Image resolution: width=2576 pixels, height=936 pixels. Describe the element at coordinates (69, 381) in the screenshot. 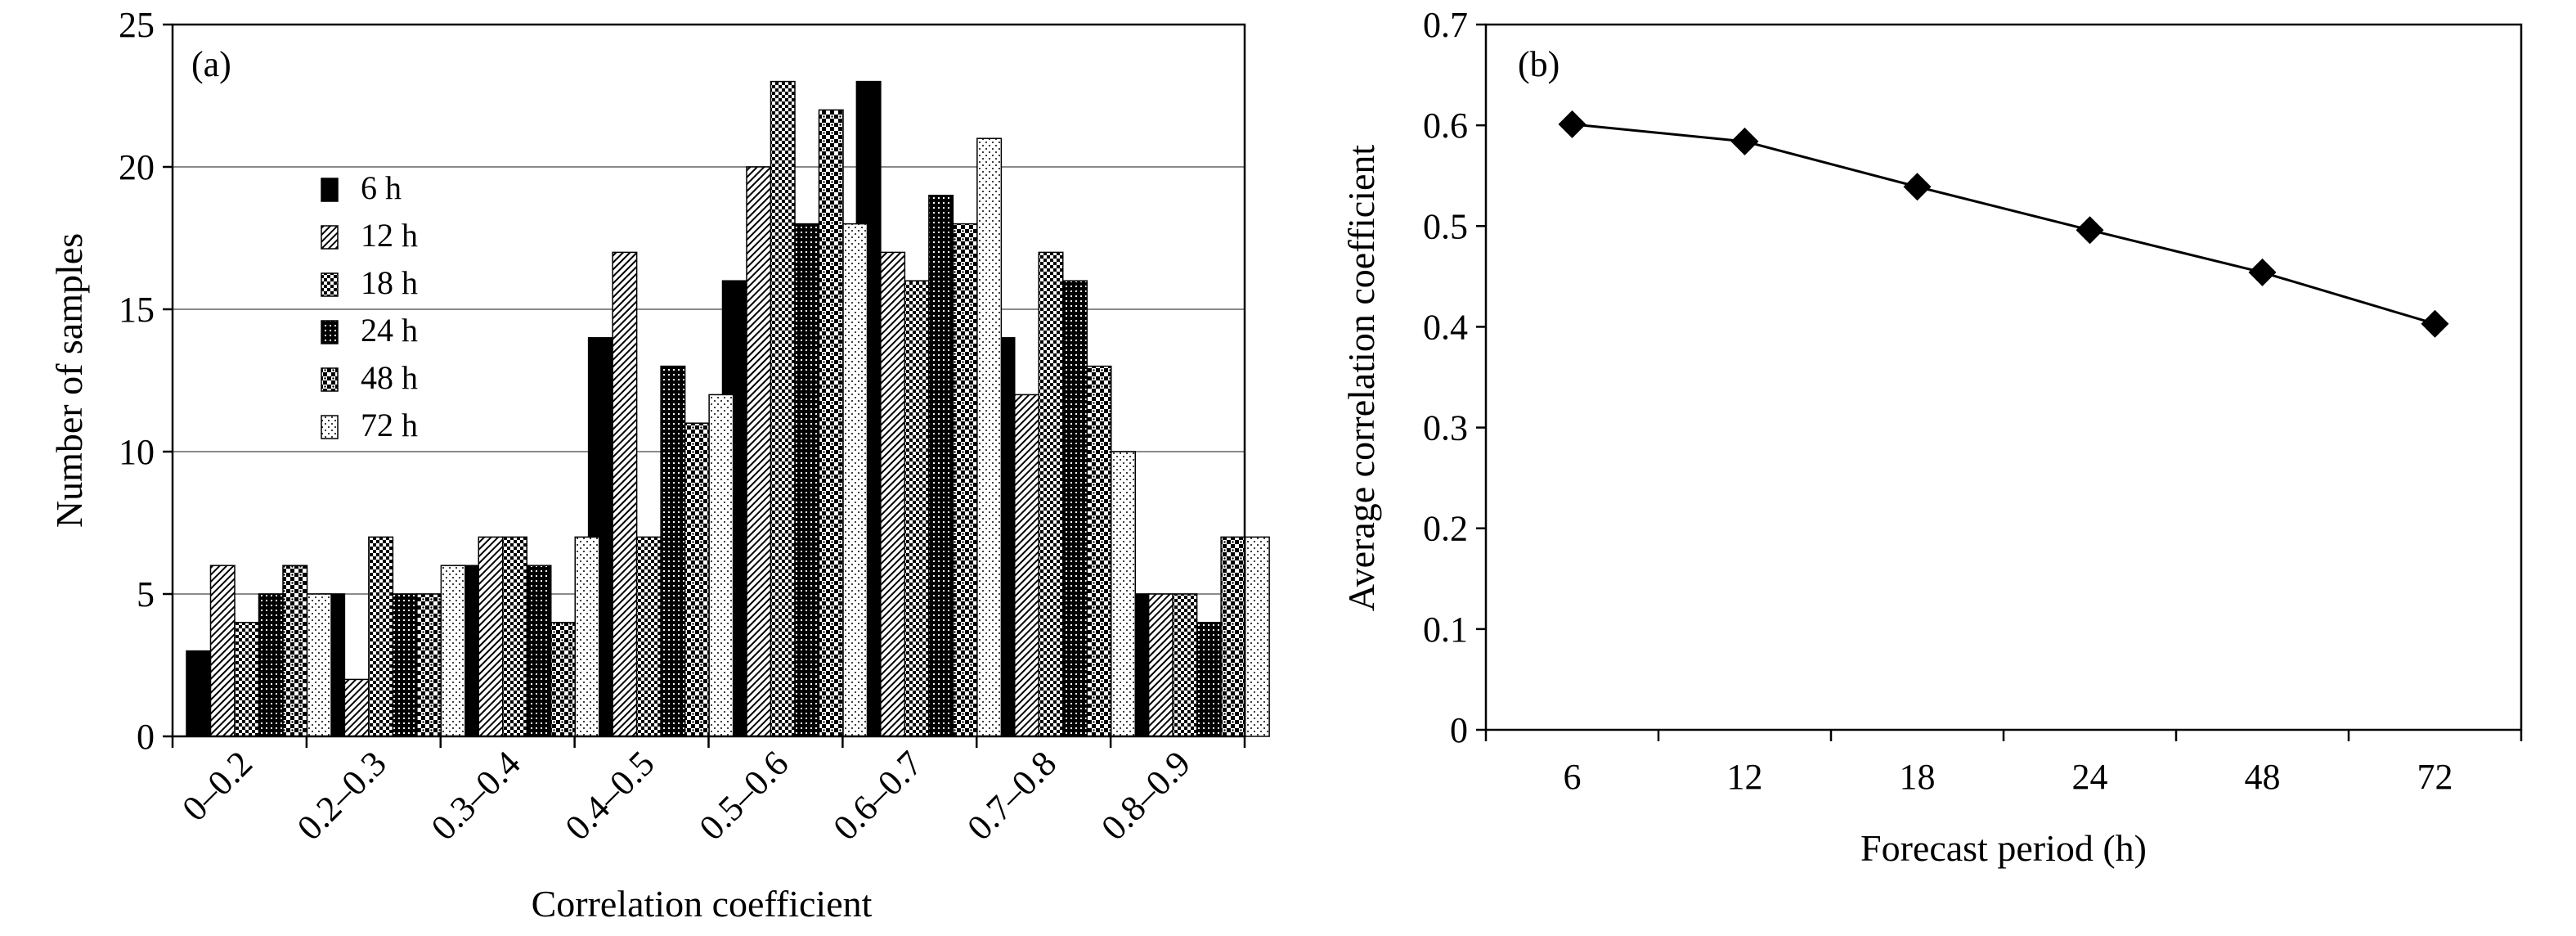

I see `y-axis-title-a: Number of samples` at that location.